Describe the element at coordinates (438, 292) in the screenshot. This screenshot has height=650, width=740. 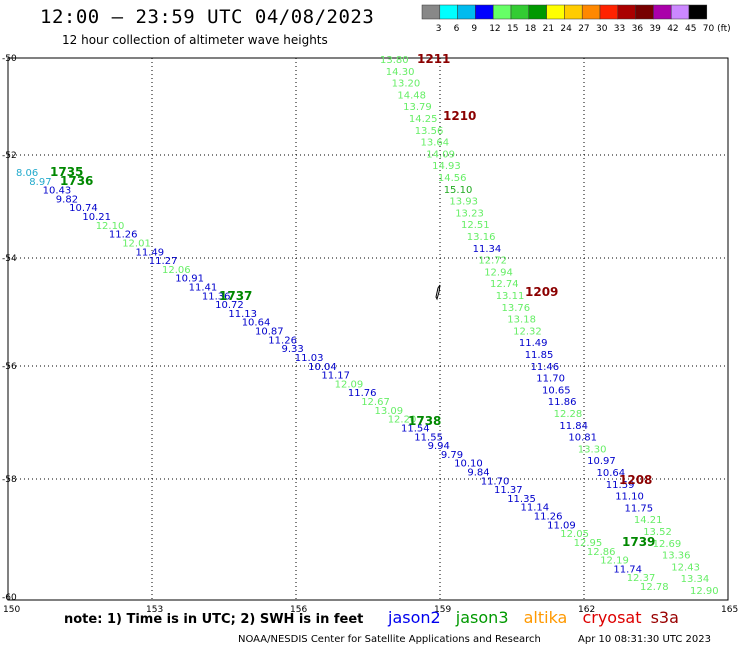
I see `island-shape` at that location.